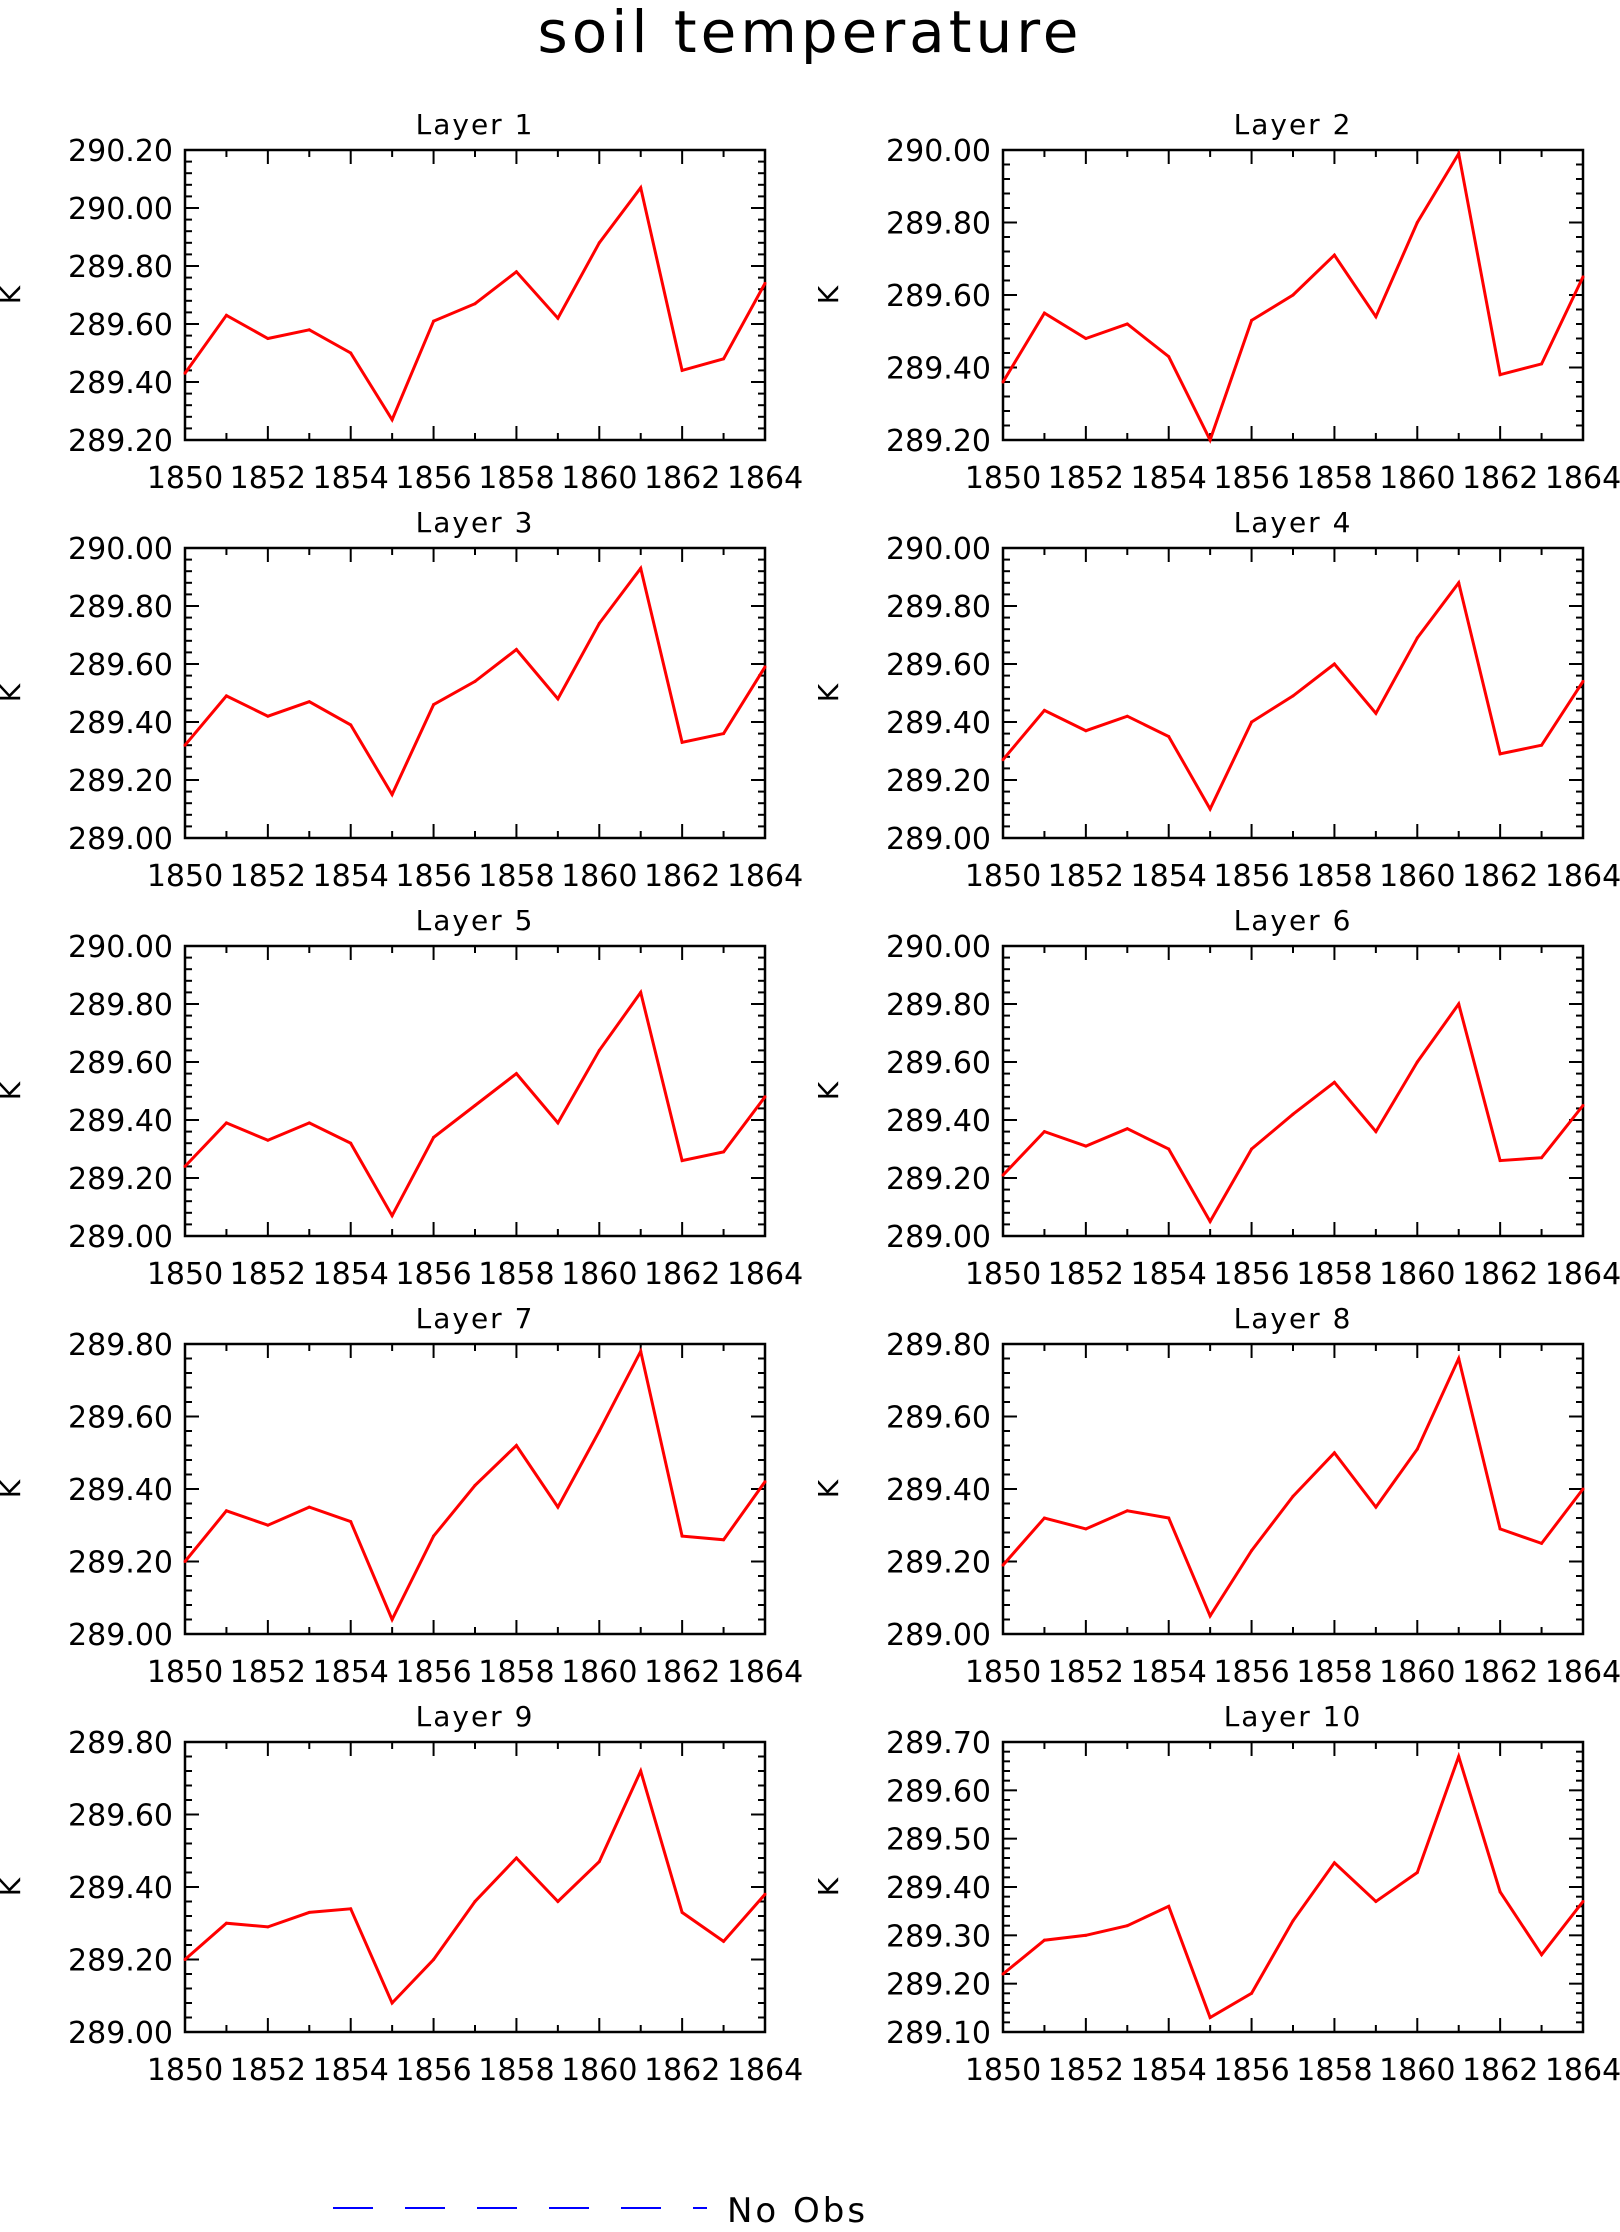  What do you see at coordinates (475, 522) in the screenshot?
I see `panel-title: Layer 3` at bounding box center [475, 522].